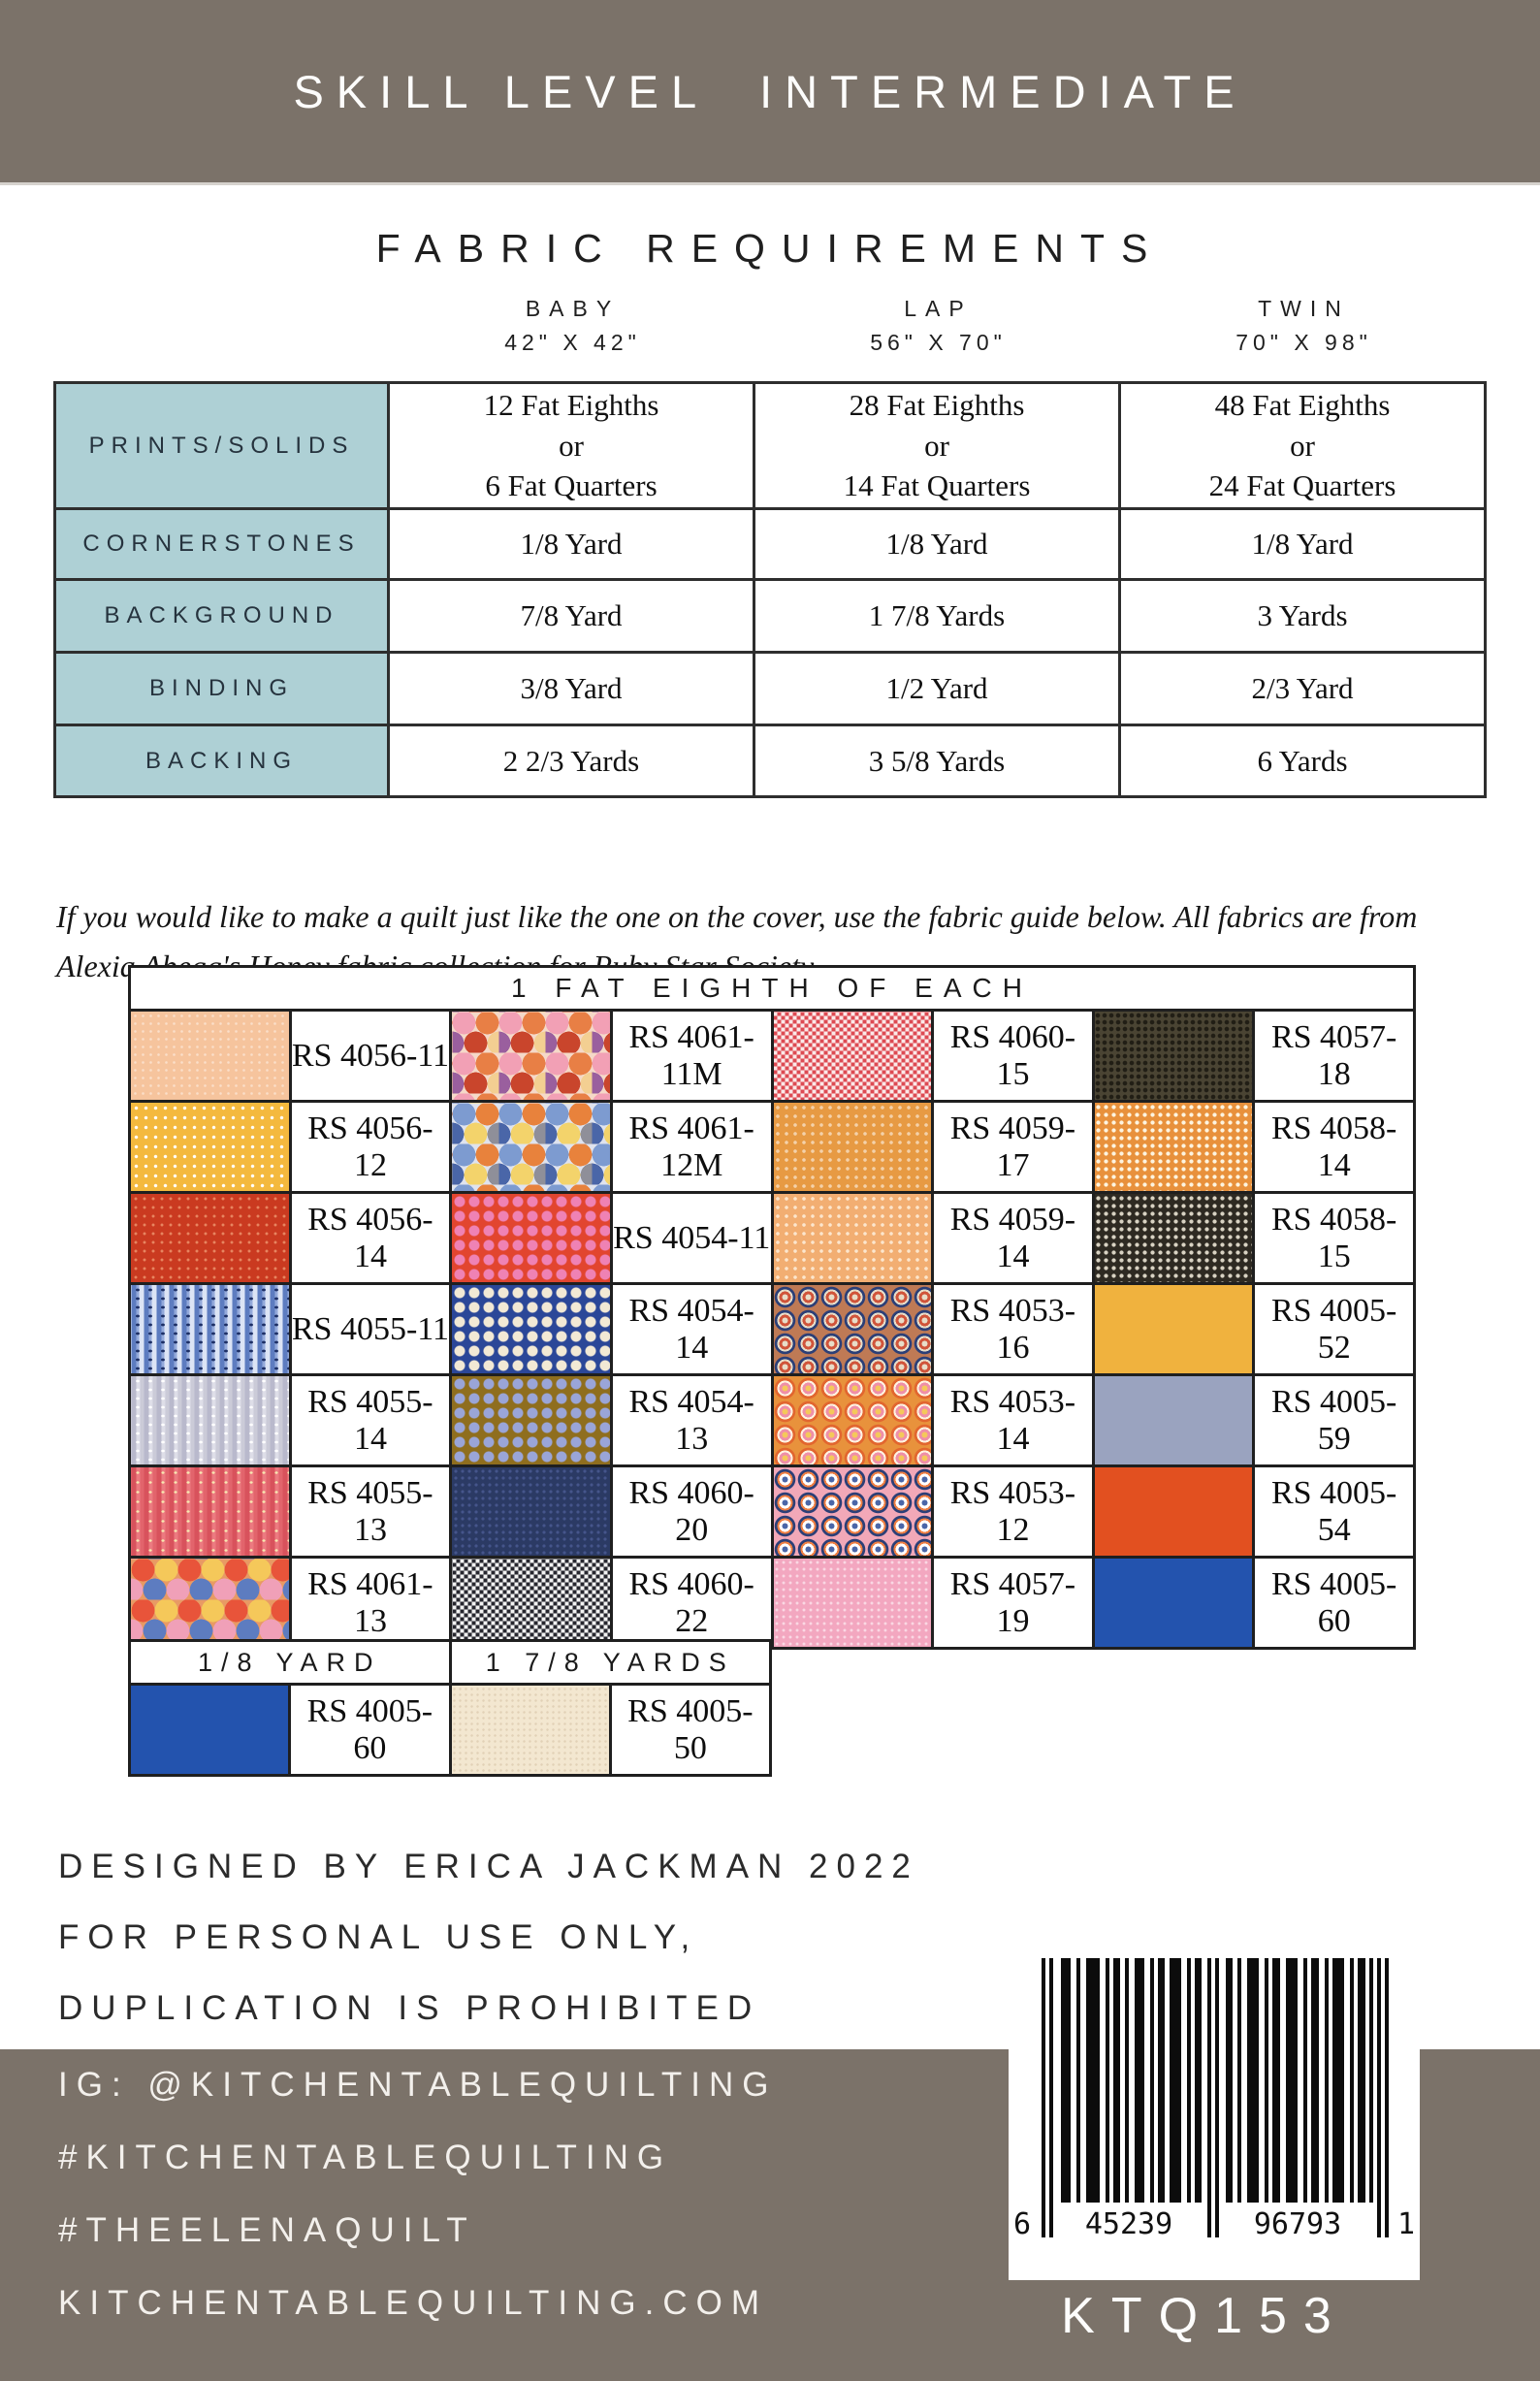 The width and height of the screenshot is (1540, 2381). Describe the element at coordinates (1302, 760) in the screenshot. I see `requirement-value-line: 6 Yards` at that location.